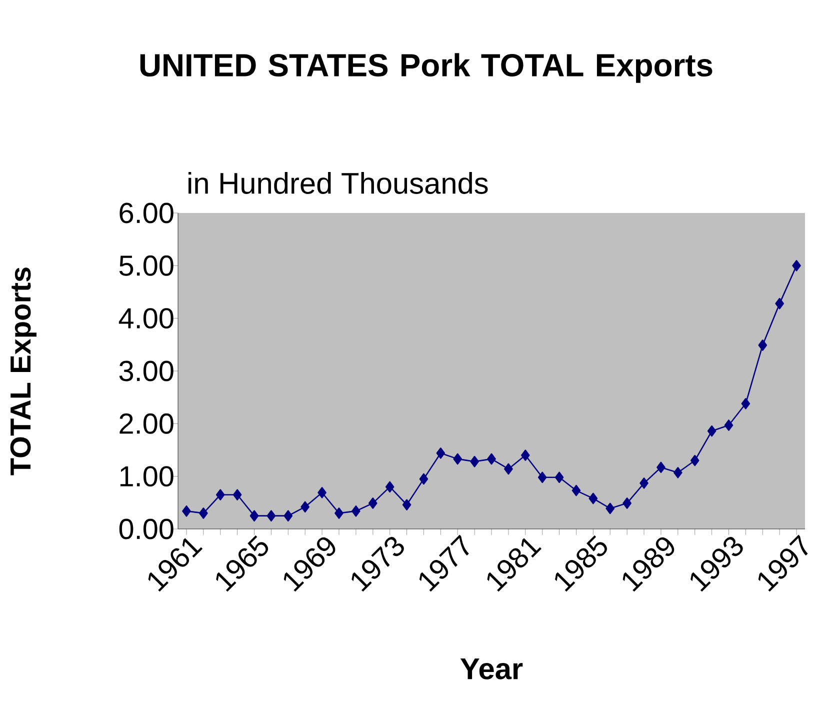 The height and width of the screenshot is (715, 817). What do you see at coordinates (23, 372) in the screenshot?
I see `y-axis-title: TOTAL Exports` at bounding box center [23, 372].